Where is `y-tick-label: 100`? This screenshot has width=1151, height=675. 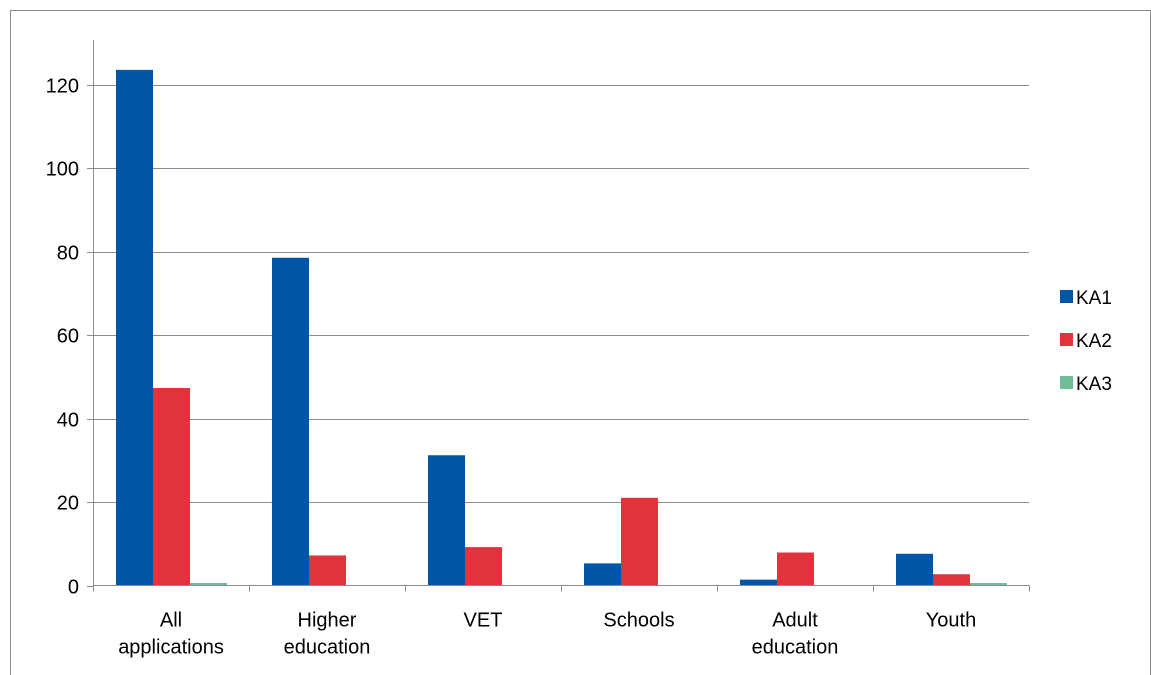 y-tick-label: 100 is located at coordinates (62, 170).